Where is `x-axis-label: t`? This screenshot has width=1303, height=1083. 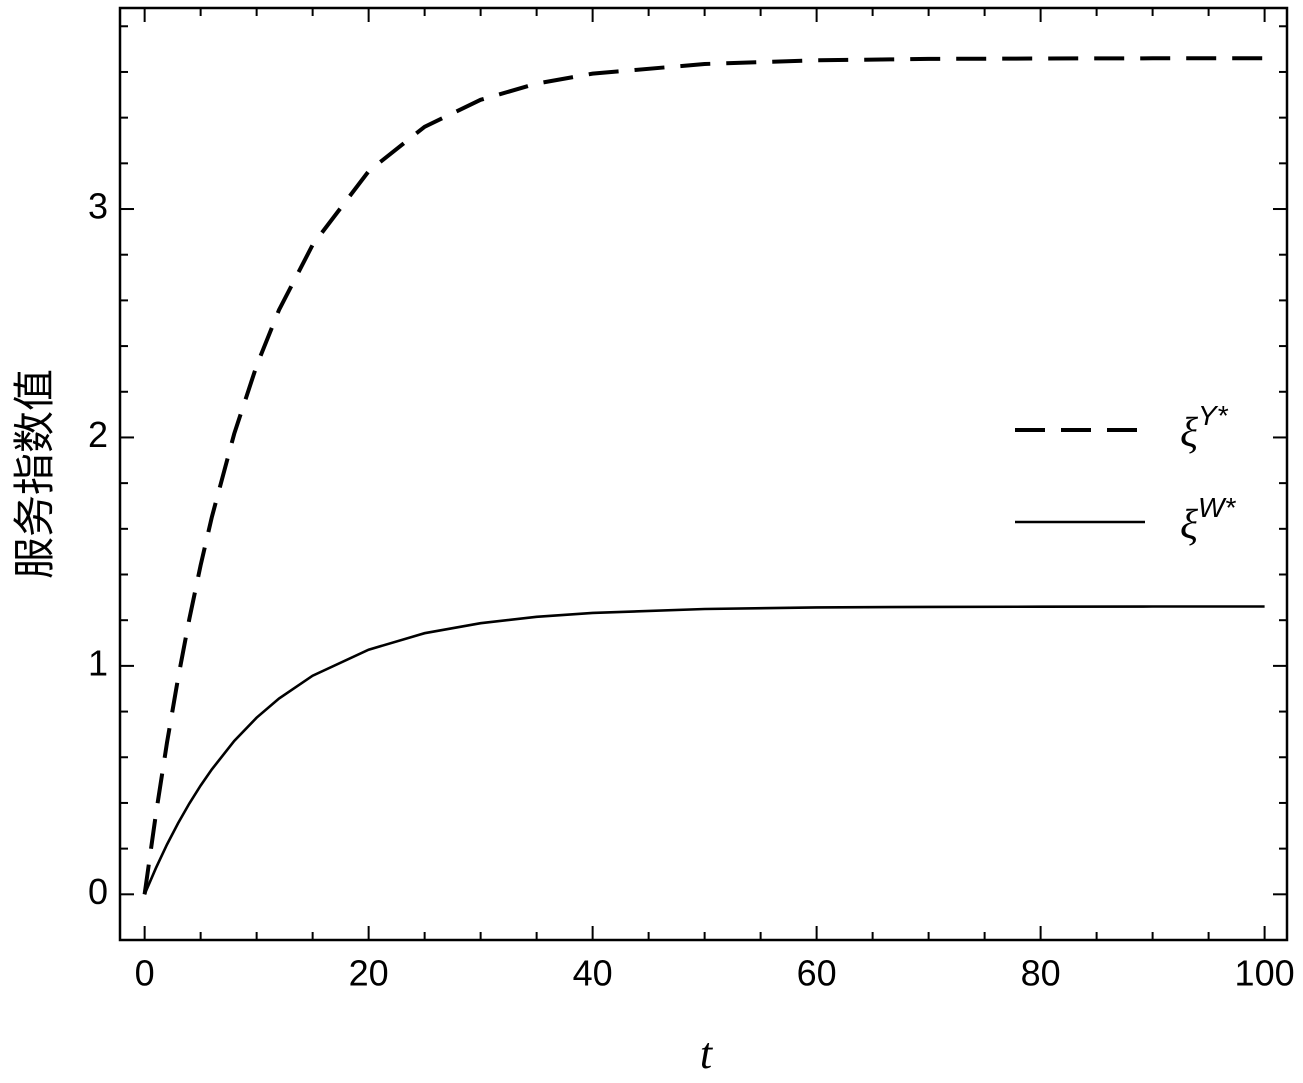 x-axis-label: t is located at coordinates (707, 1053).